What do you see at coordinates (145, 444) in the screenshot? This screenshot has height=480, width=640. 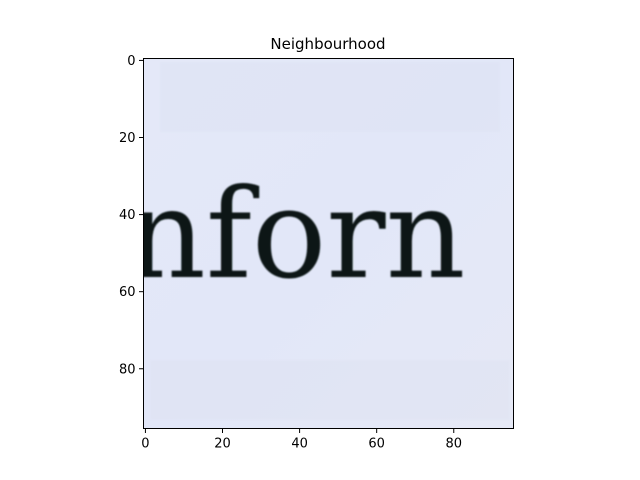 I see `x-tick-label: 0` at bounding box center [145, 444].